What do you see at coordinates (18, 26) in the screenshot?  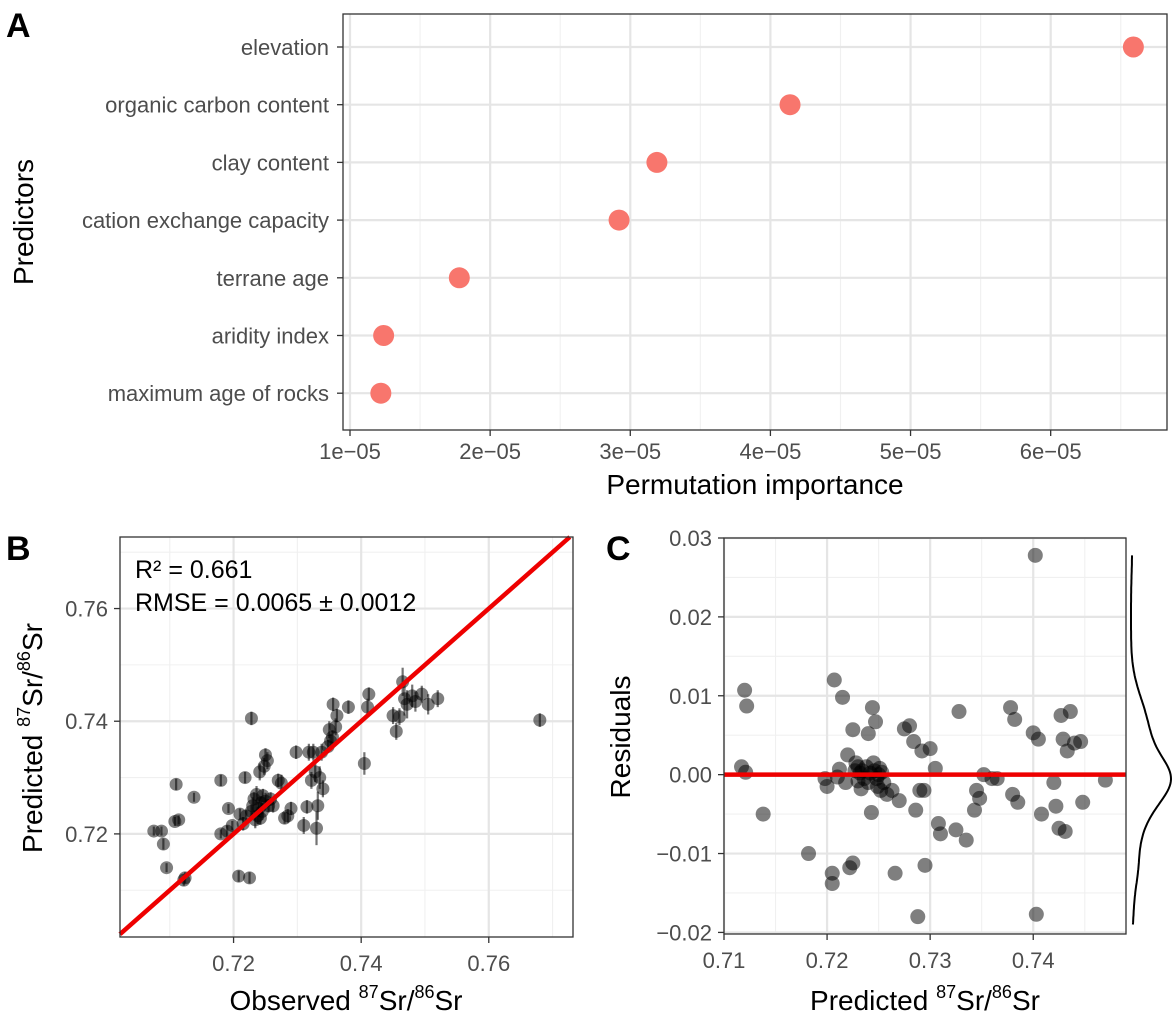 I see `panel-letter-a: A` at bounding box center [18, 26].